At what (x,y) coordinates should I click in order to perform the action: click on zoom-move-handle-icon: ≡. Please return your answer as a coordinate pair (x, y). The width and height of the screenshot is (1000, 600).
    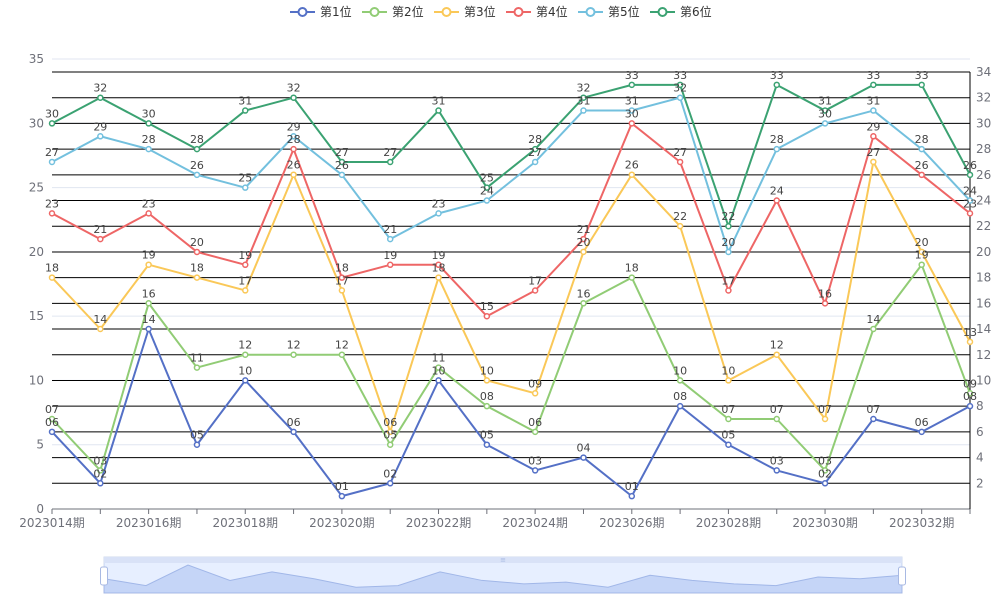
    Looking at the image, I should click on (503, 560).